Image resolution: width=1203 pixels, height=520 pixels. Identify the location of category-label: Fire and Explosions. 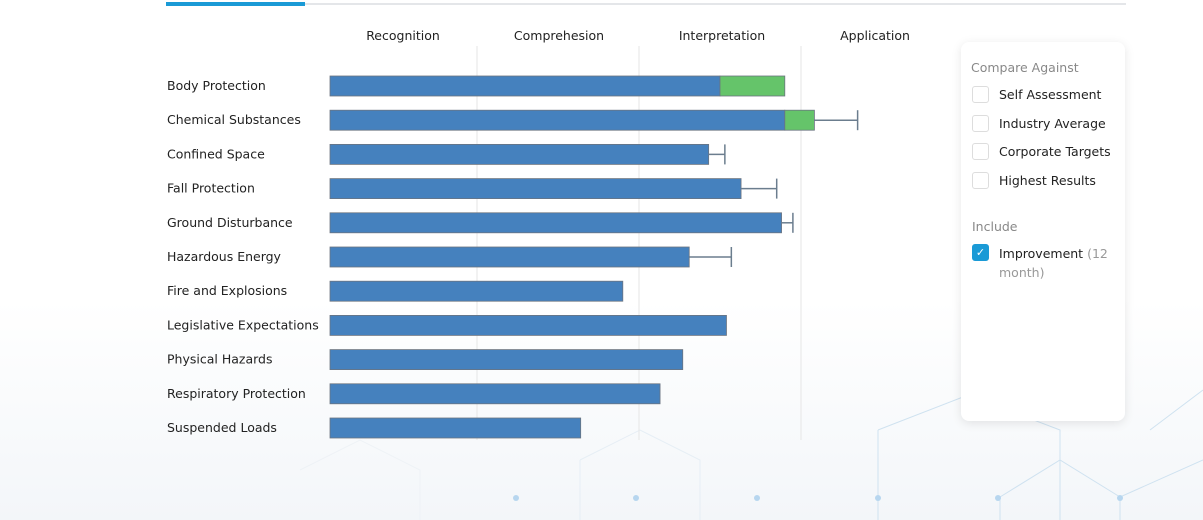
(227, 290).